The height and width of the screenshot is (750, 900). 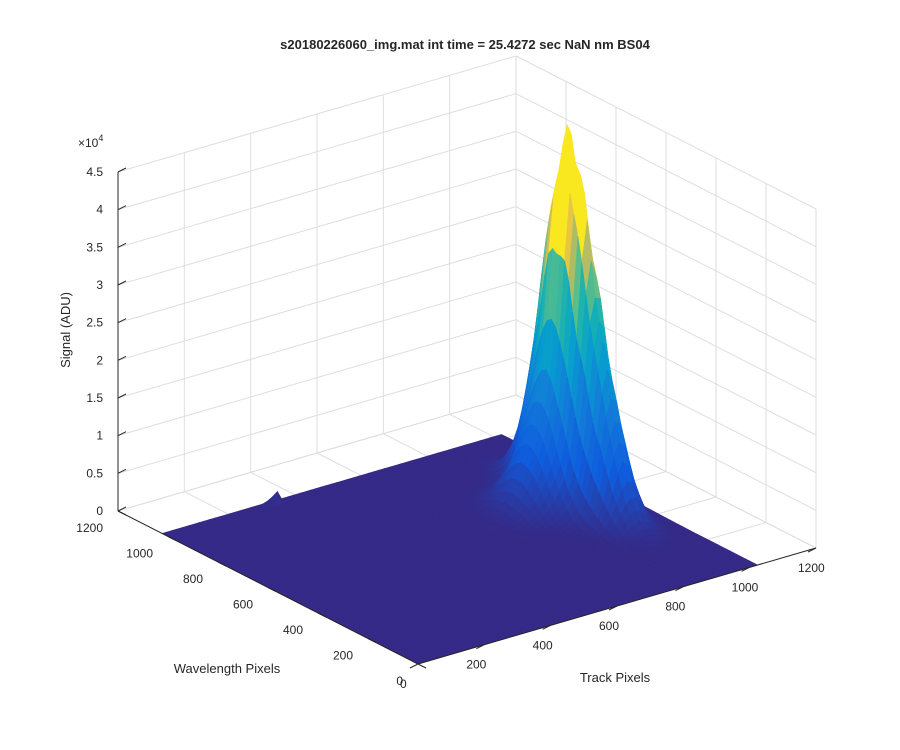 What do you see at coordinates (94, 323) in the screenshot?
I see `z-tick-label: 2.5` at bounding box center [94, 323].